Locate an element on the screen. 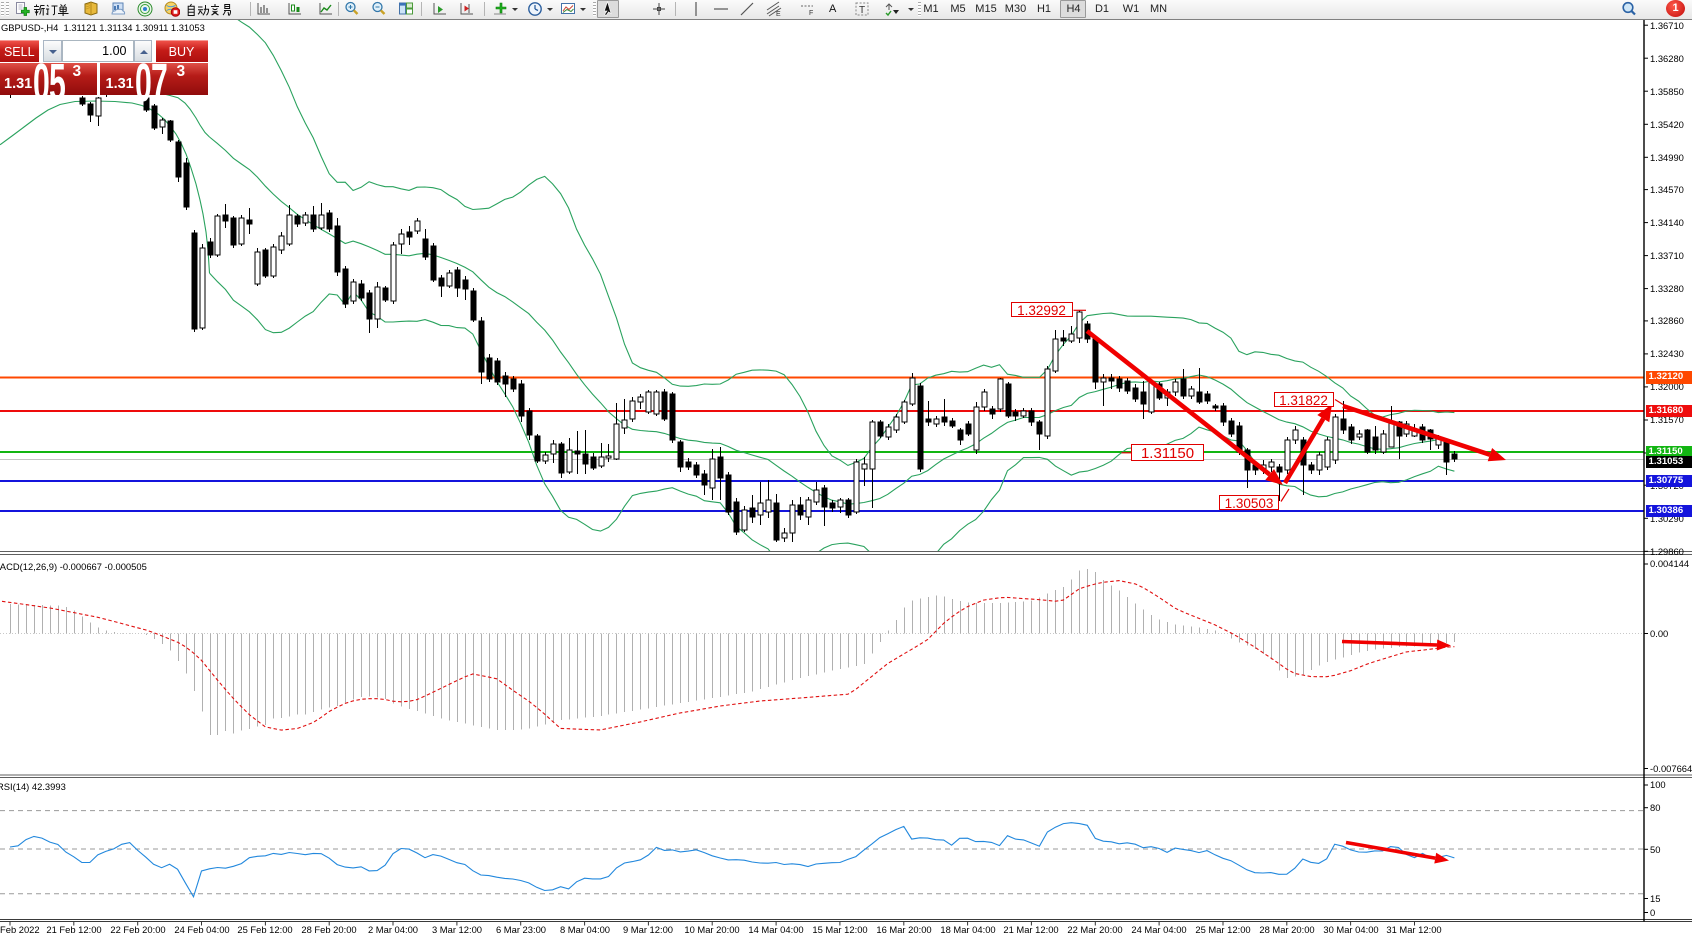 This screenshot has width=1692, height=936. svg-text: E is located at coordinates (778, 14).